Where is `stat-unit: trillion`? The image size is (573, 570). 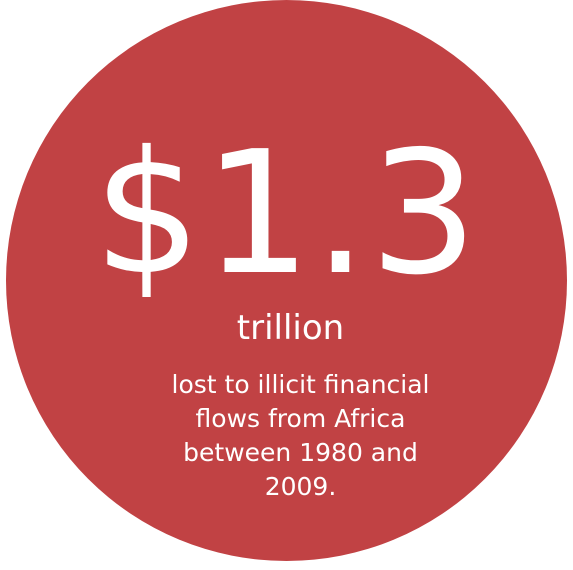 stat-unit: trillion is located at coordinates (290, 328).